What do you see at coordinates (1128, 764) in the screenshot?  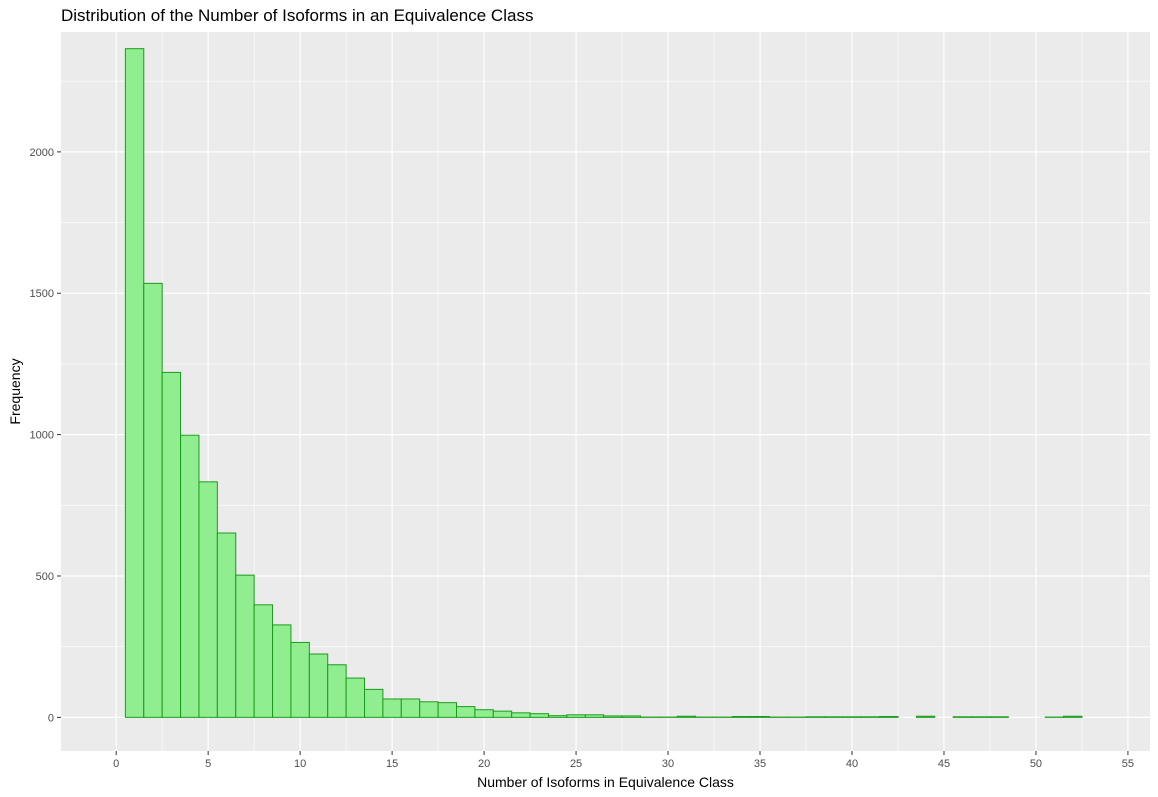 I see `x-tick-label: 55` at bounding box center [1128, 764].